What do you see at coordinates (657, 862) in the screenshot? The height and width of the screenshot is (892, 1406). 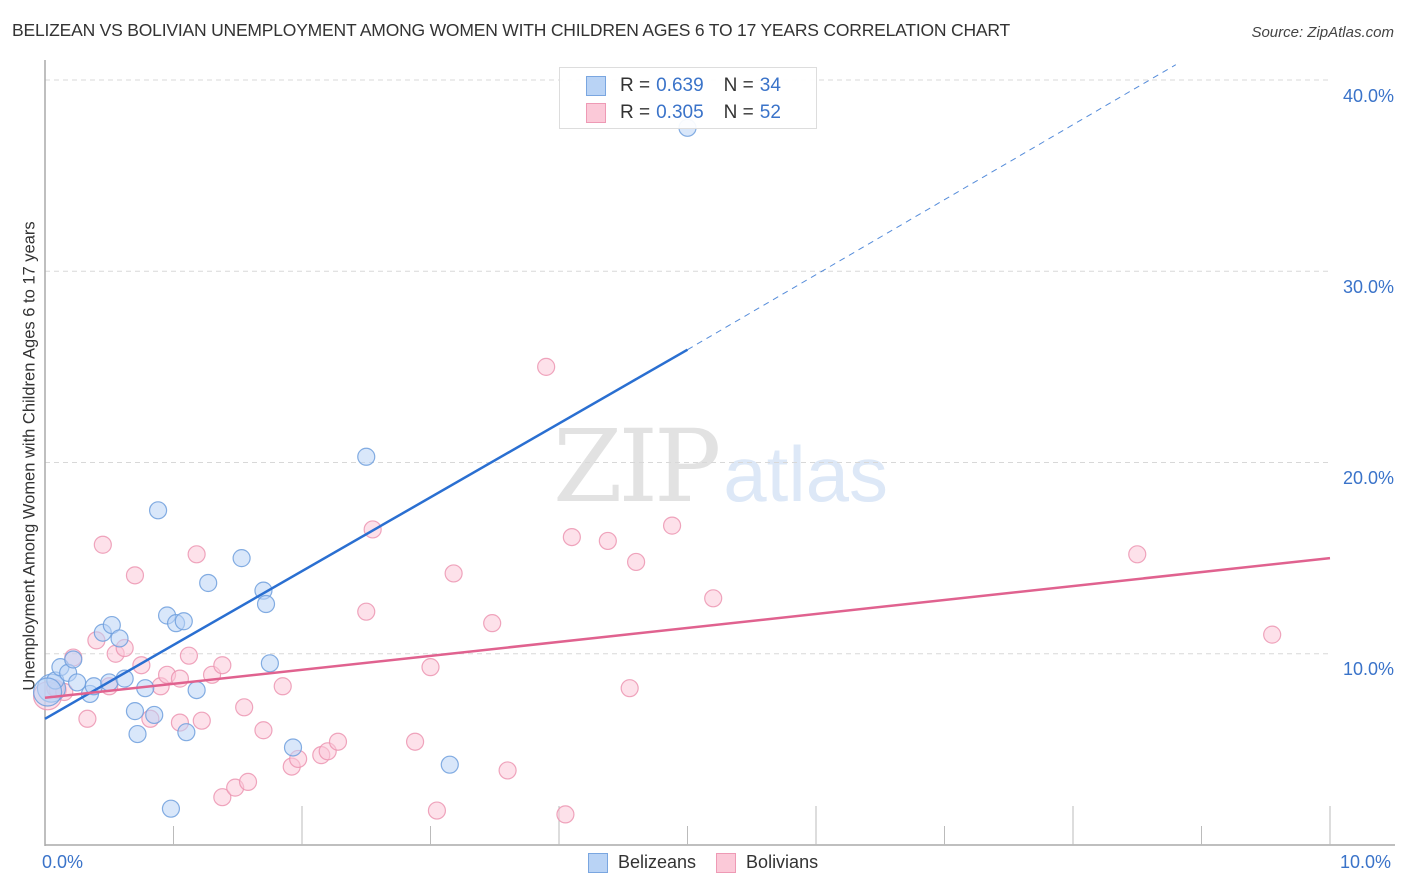 I see `legend-label-belizeans: Belizeans` at bounding box center [657, 862].